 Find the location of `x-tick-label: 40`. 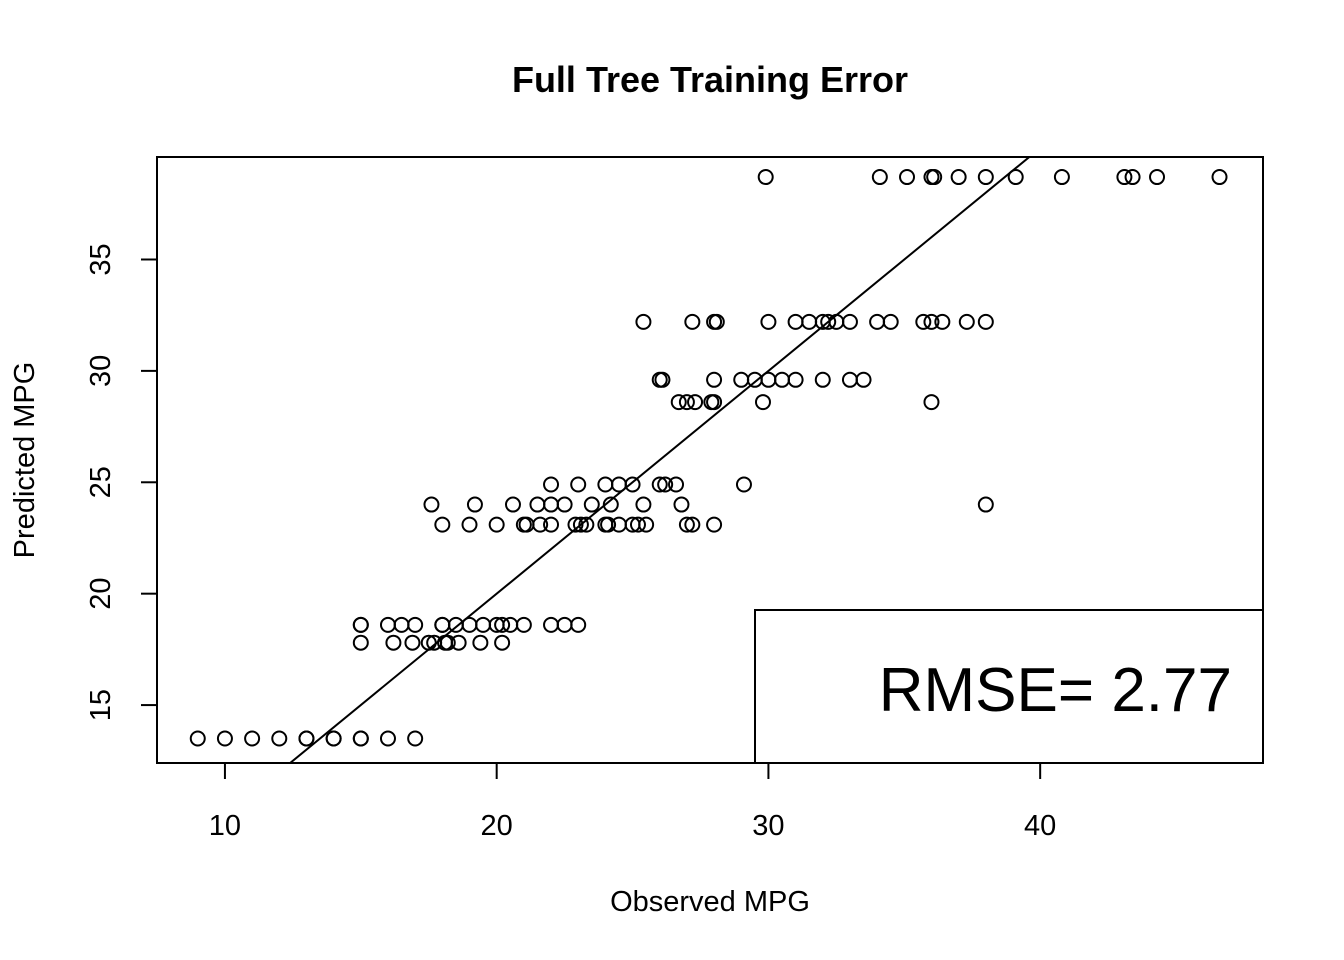

x-tick-label: 40 is located at coordinates (1040, 826).